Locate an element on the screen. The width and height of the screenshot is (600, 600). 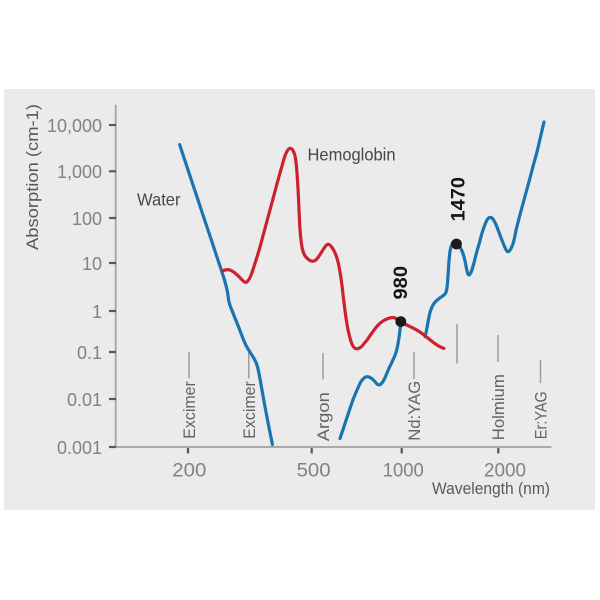
svg-text: 1470 is located at coordinates (458, 199).